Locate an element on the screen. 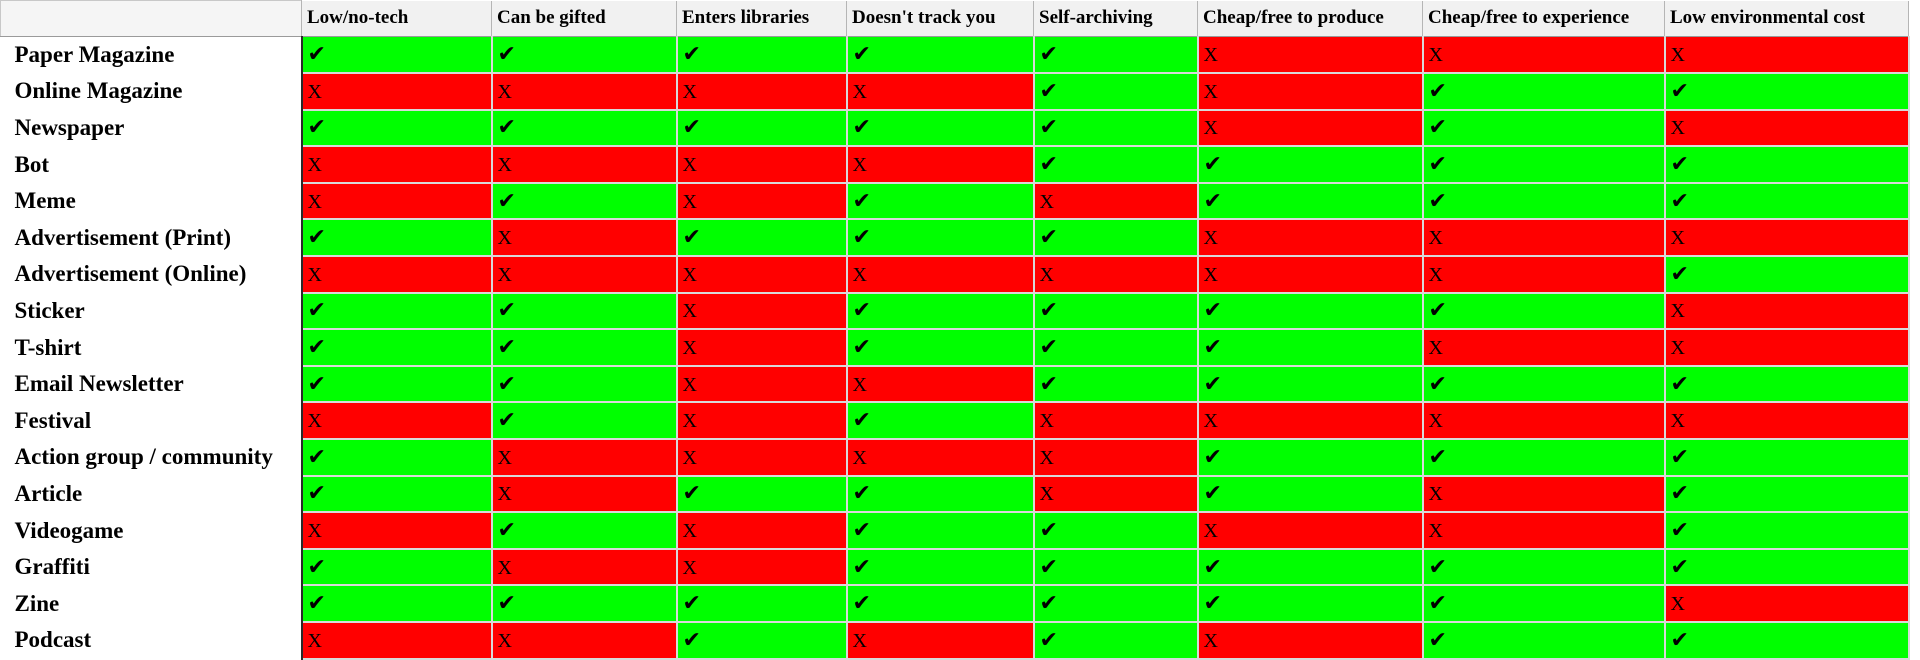 The image size is (1920, 660). table-row: Graffiti ✔ X X ✔ ✔ ✔ ✔ ✔ is located at coordinates (955, 567).